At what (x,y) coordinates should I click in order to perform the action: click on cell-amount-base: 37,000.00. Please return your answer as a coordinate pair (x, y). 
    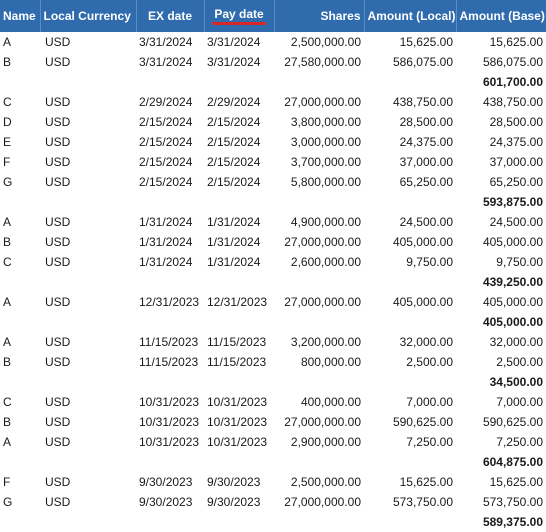
    Looking at the image, I should click on (516, 162).